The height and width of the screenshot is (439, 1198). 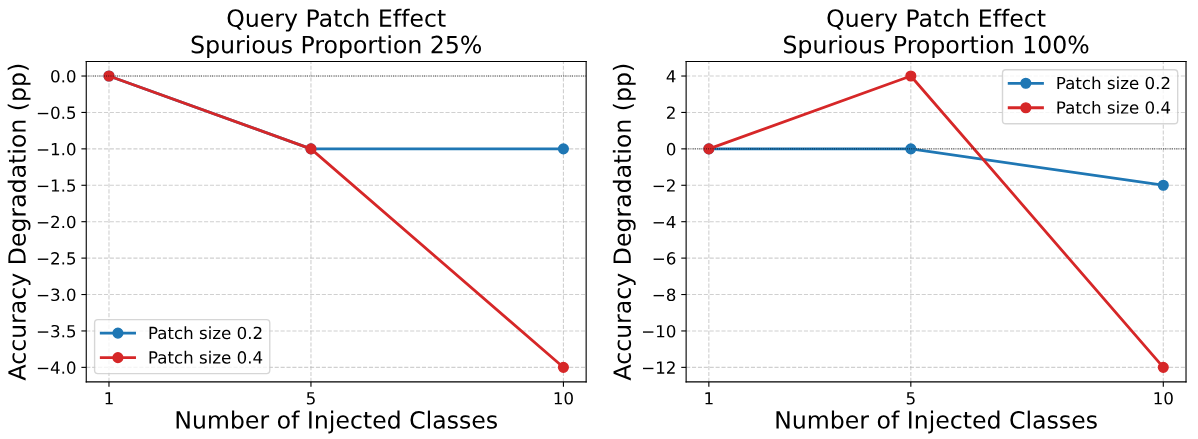 What do you see at coordinates (56, 331) in the screenshot?
I see `y-tick-label: −3.5` at bounding box center [56, 331].